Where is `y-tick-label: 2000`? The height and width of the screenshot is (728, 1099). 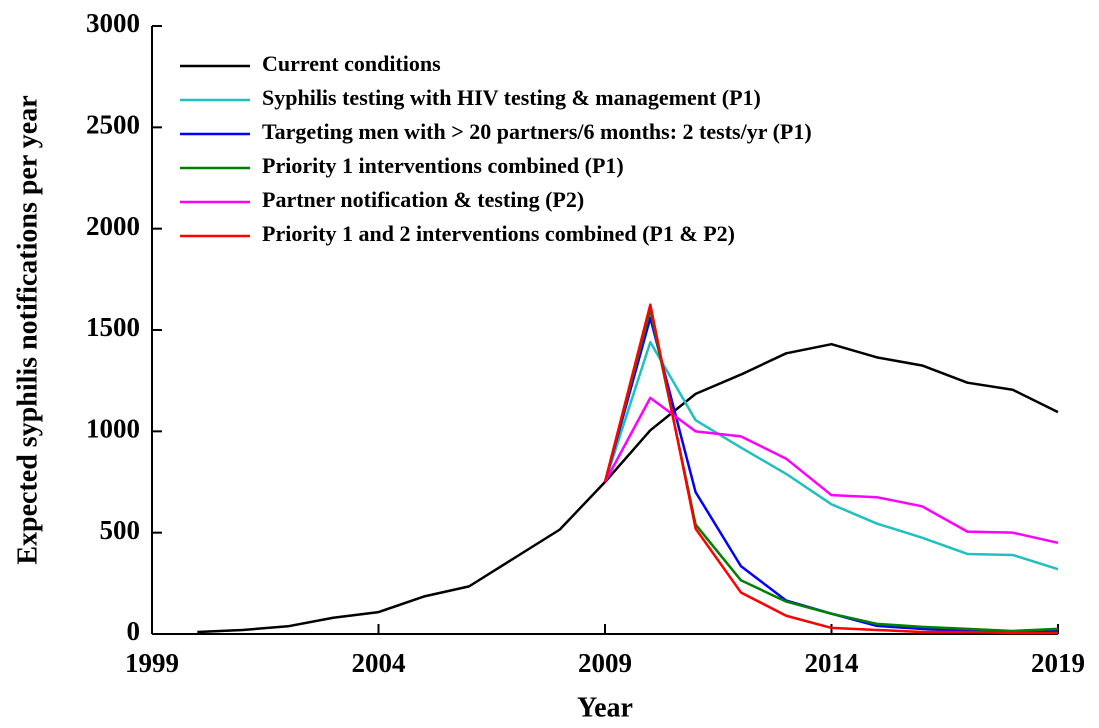 y-tick-label: 2000 is located at coordinates (113, 226).